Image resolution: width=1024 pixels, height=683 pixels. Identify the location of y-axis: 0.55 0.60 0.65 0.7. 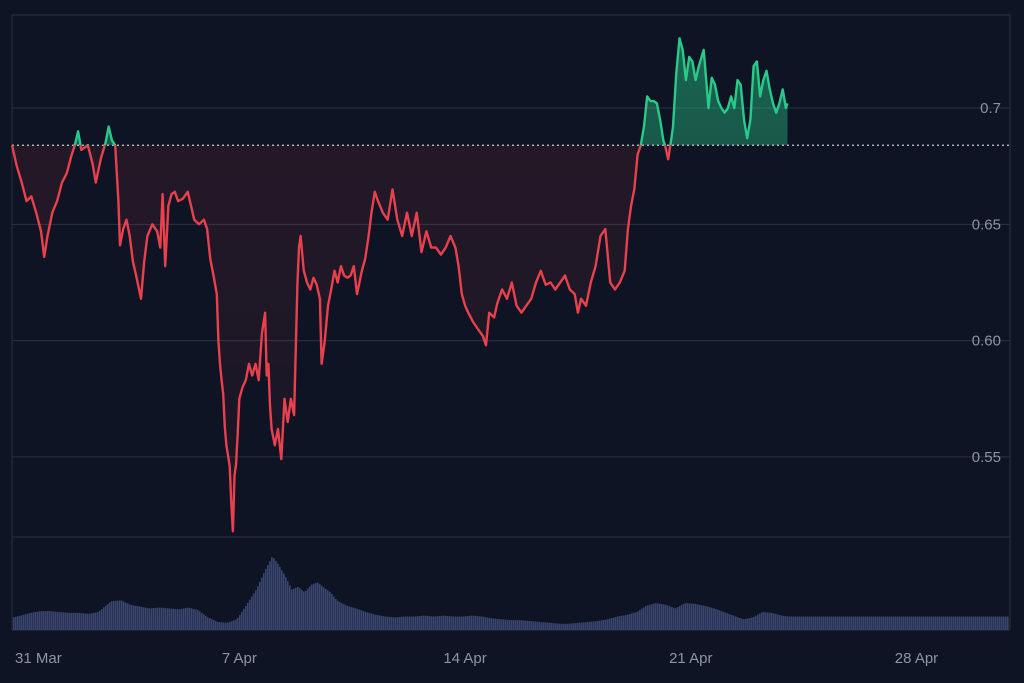
(986, 283).